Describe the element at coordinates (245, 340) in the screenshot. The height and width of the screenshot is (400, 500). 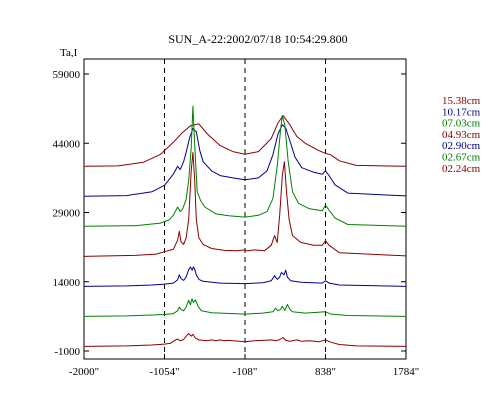
I see `series-line-02.24cm` at that location.